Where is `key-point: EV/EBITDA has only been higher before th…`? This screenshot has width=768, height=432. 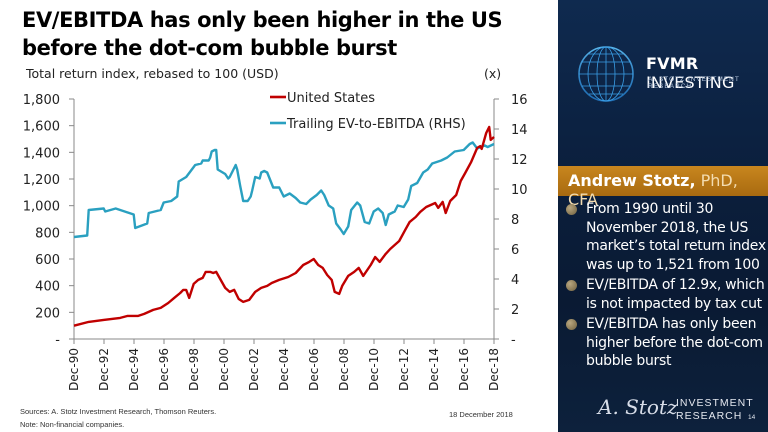 key-point: EV/EBITDA has only been higher before th… is located at coordinates (665, 343).